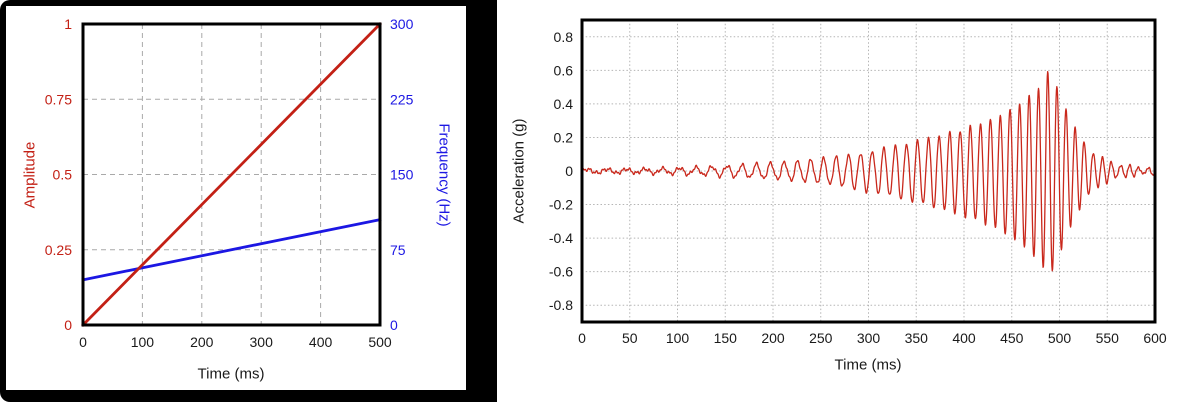 The height and width of the screenshot is (402, 1177). What do you see at coordinates (630, 338) in the screenshot?
I see `x-tick-label: 50` at bounding box center [630, 338].